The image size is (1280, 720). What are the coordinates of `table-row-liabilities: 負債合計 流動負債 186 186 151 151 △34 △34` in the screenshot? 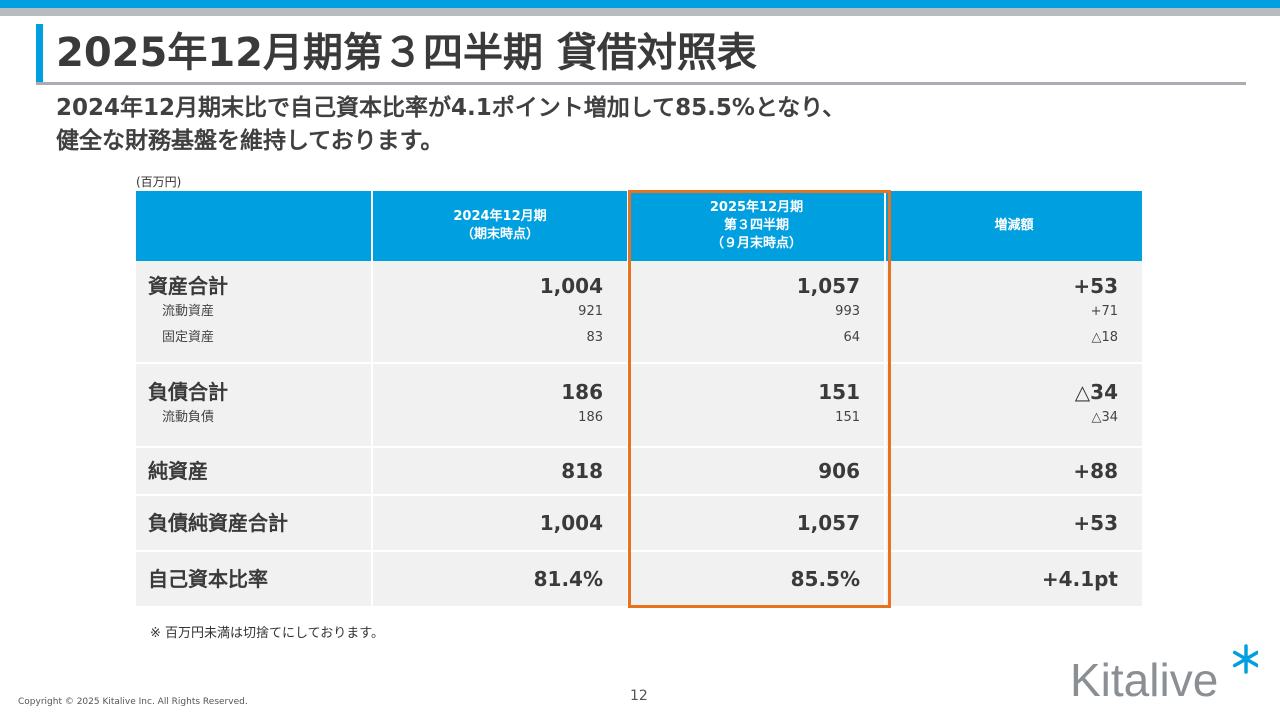 It's located at (639, 405).